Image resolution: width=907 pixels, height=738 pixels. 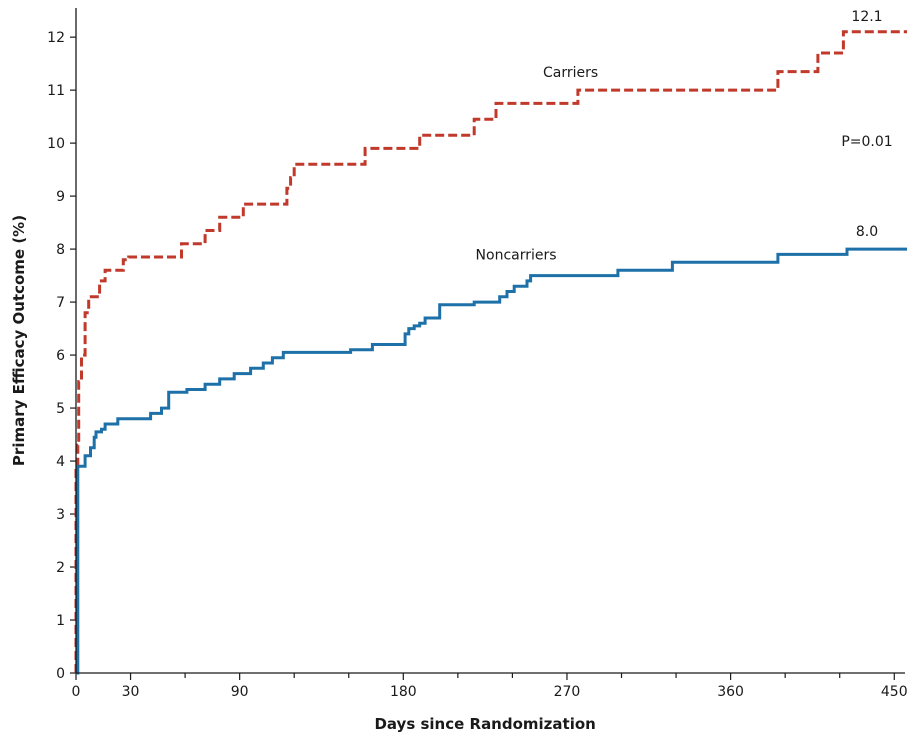 I want to click on y-tick-label: 5, so click(x=60, y=409).